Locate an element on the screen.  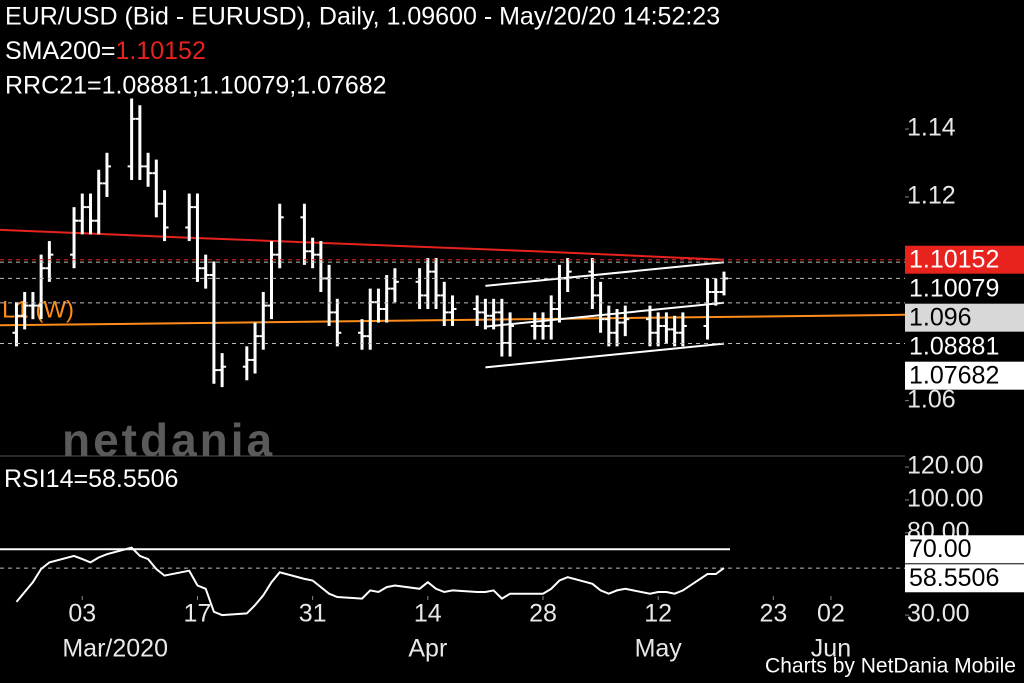
x-tick-label: 28 is located at coordinates (543, 614).